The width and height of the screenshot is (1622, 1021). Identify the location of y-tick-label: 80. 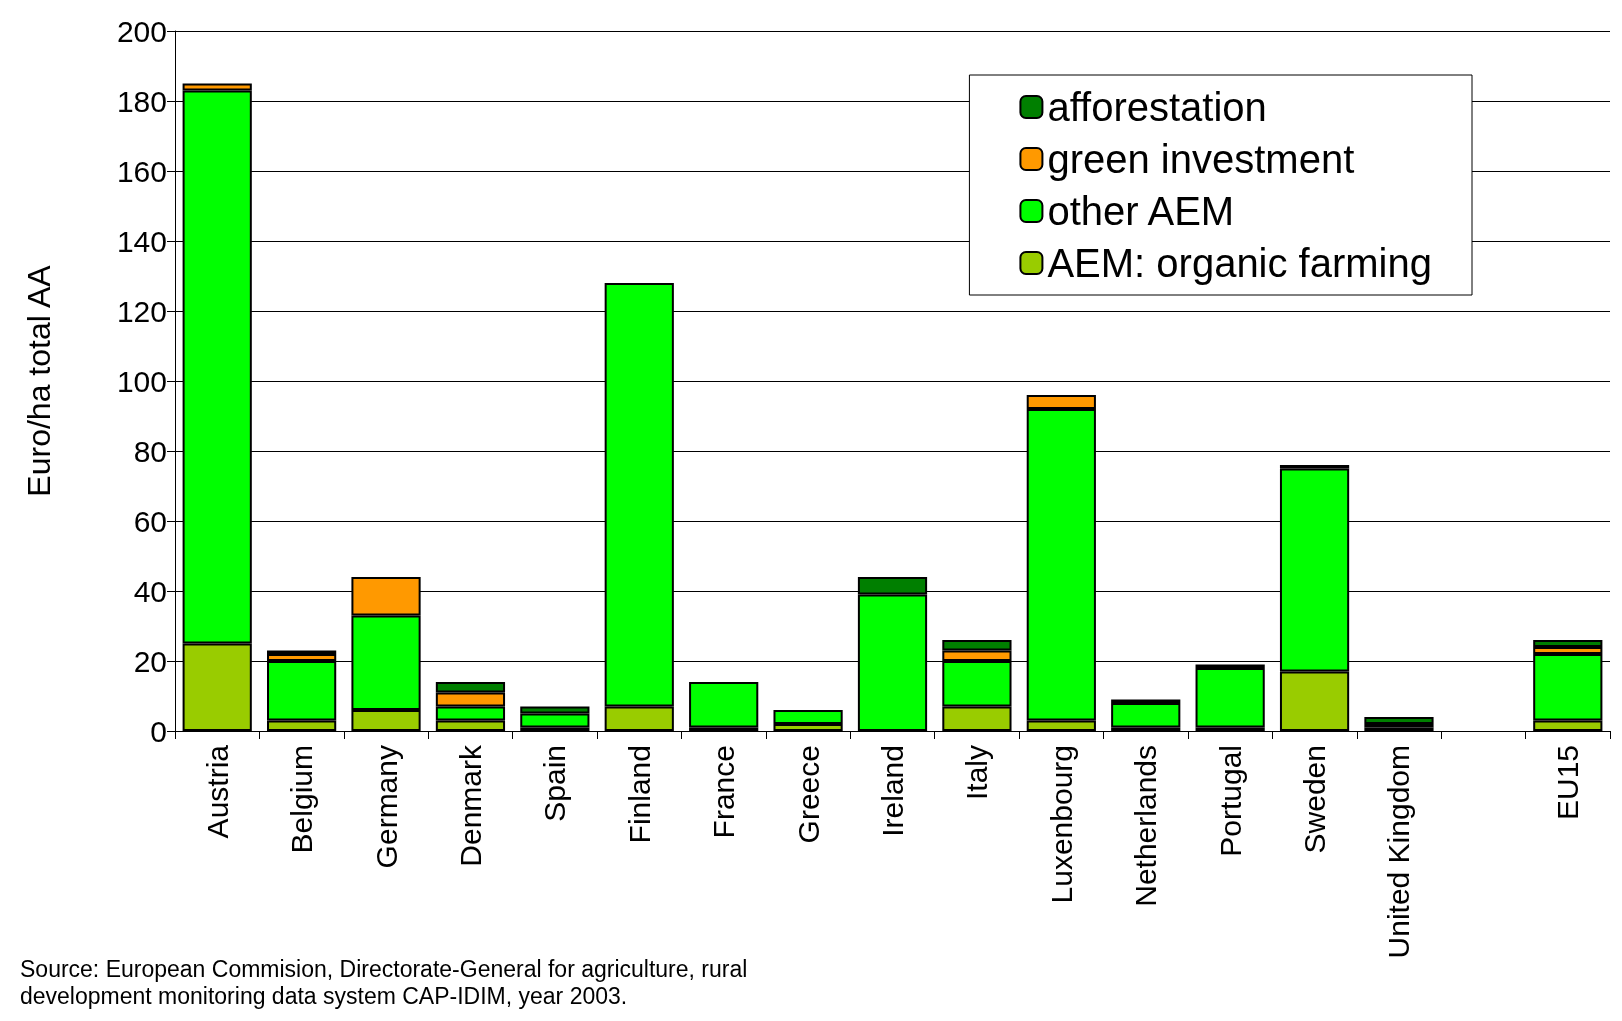
(150, 451).